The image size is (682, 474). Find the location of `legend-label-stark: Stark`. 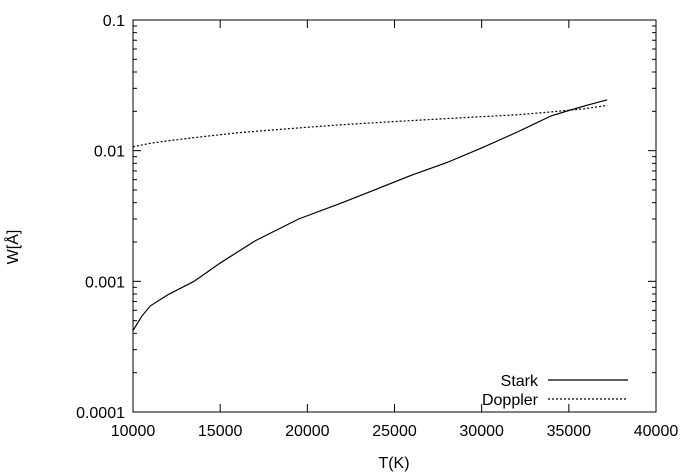

legend-label-stark: Stark is located at coordinates (520, 381).